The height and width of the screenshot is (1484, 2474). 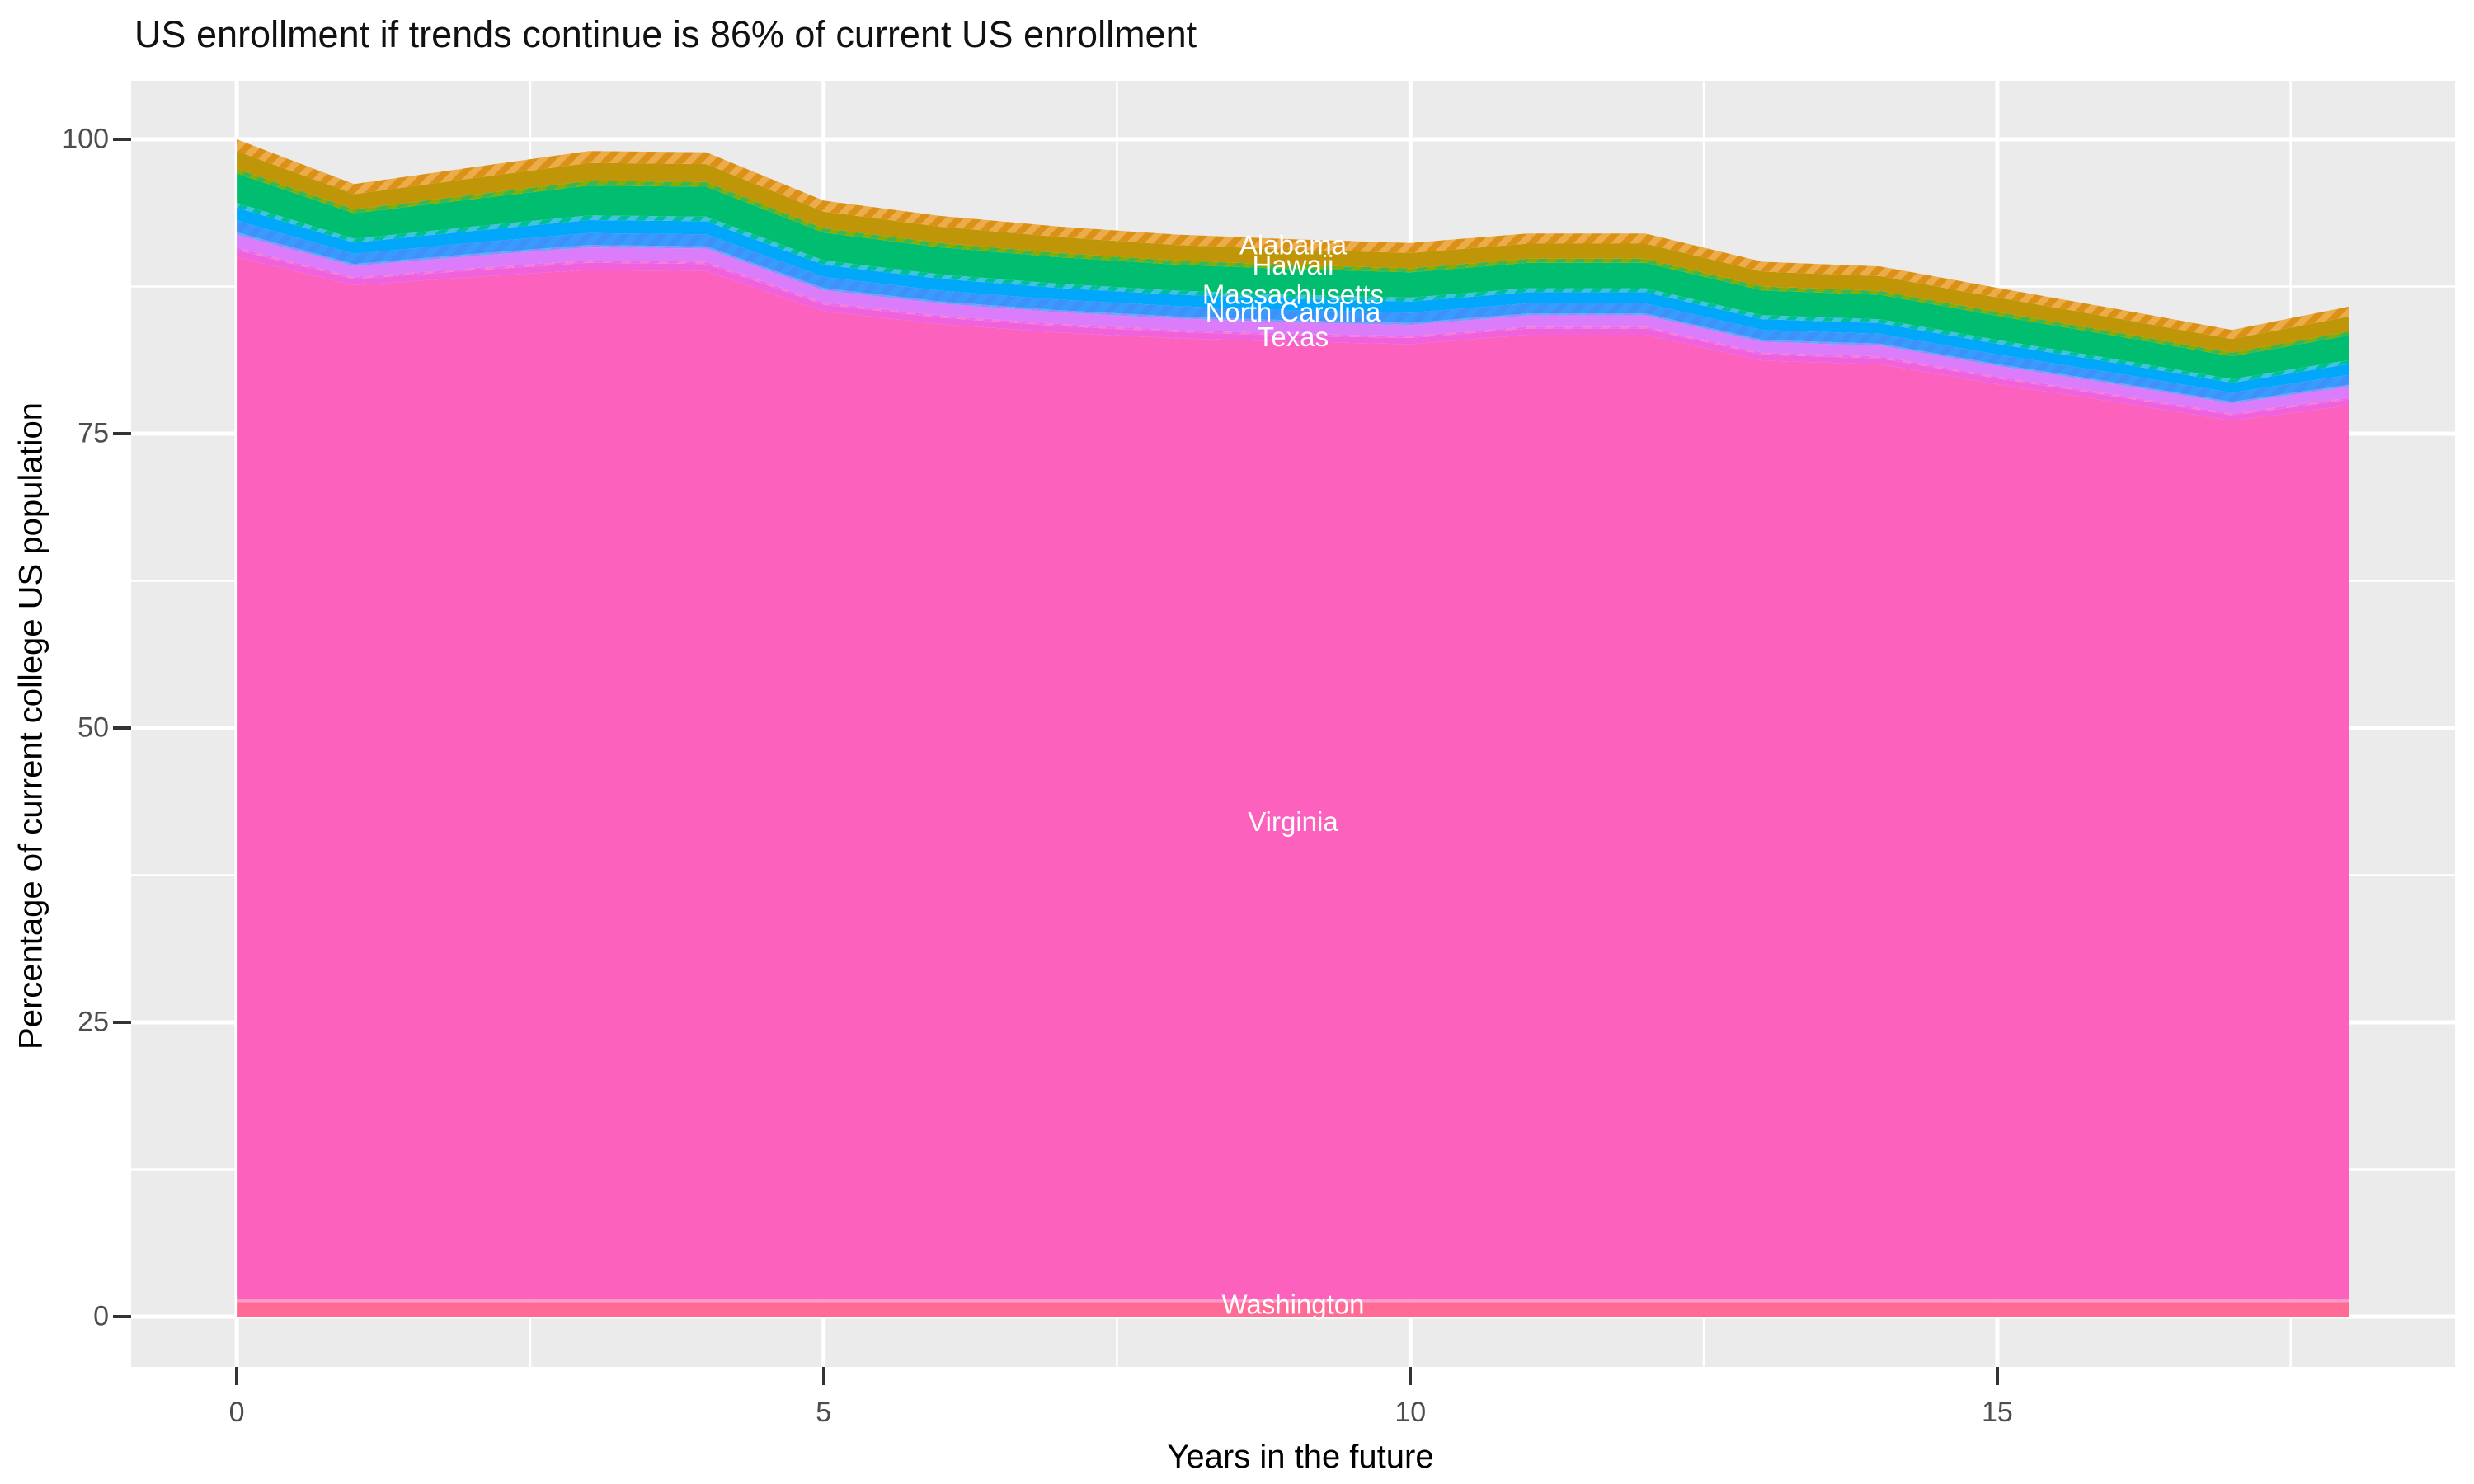 What do you see at coordinates (85, 139) in the screenshot?
I see `y-tick-label: 100` at bounding box center [85, 139].